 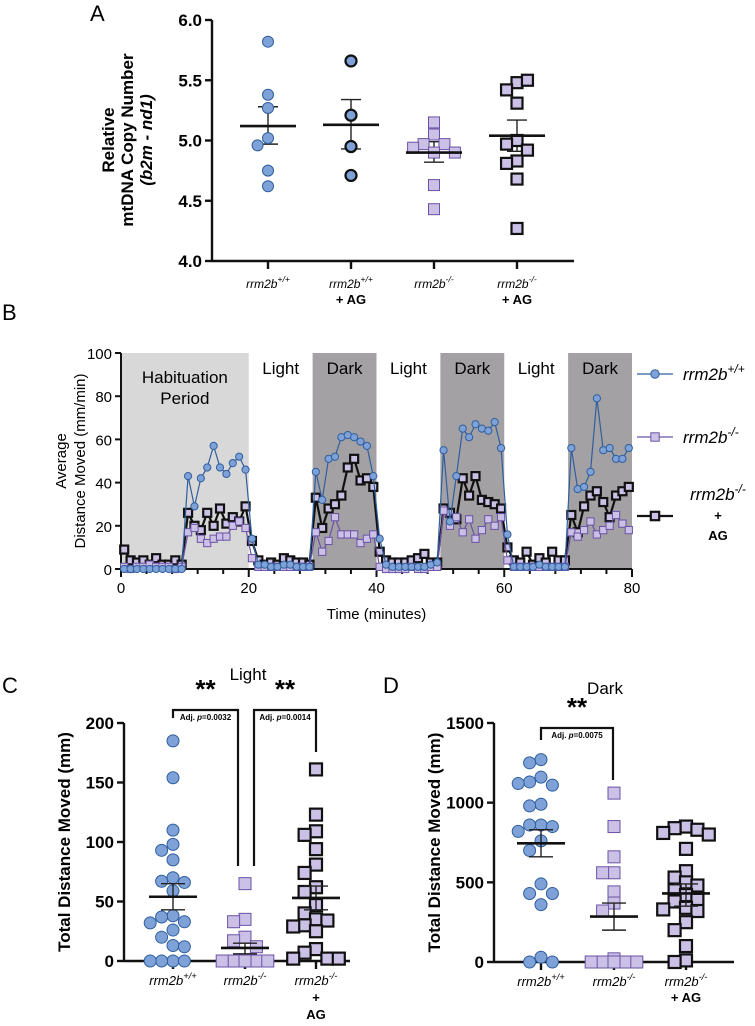 I want to click on p-value-label: Adj. p=0.0032, so click(x=206, y=717).